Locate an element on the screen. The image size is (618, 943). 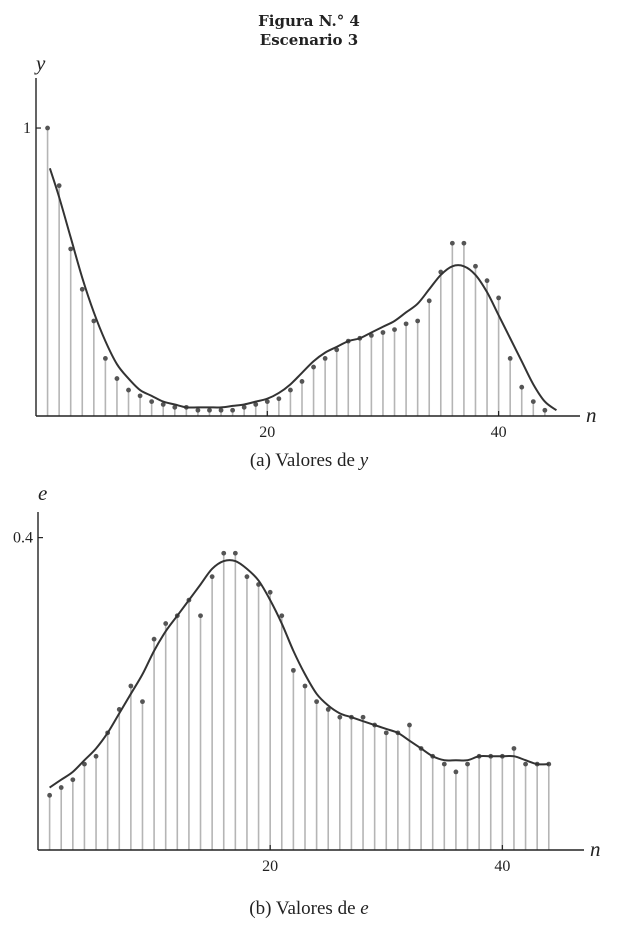
caption-a: (a) Valores de y is located at coordinates (309, 461).